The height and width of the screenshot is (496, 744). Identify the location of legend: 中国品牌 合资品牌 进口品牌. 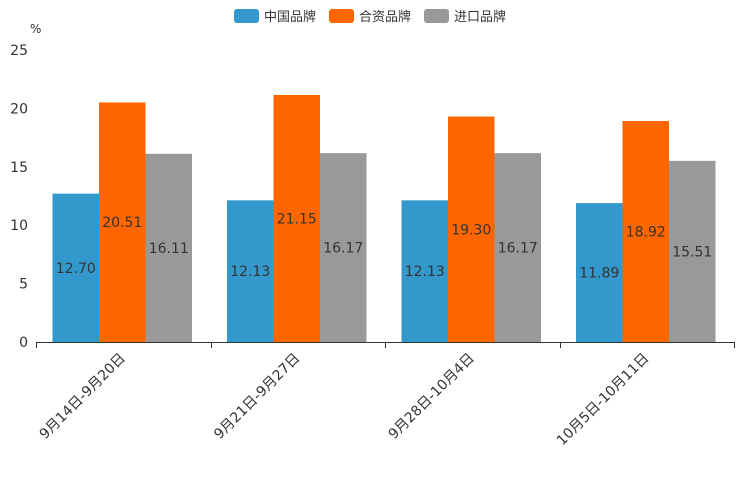
(370, 17).